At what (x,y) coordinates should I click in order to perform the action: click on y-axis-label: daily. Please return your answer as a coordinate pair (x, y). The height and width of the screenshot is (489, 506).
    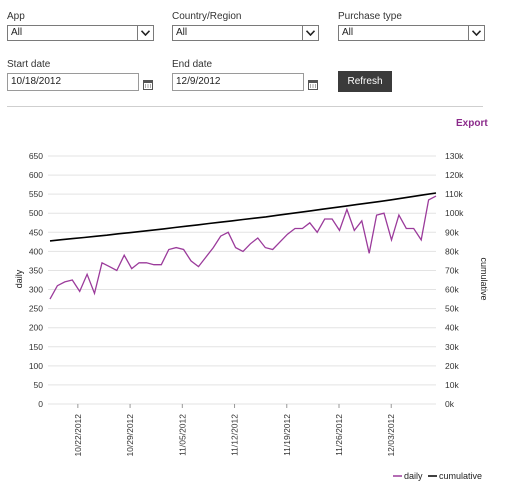
    Looking at the image, I should click on (19, 278).